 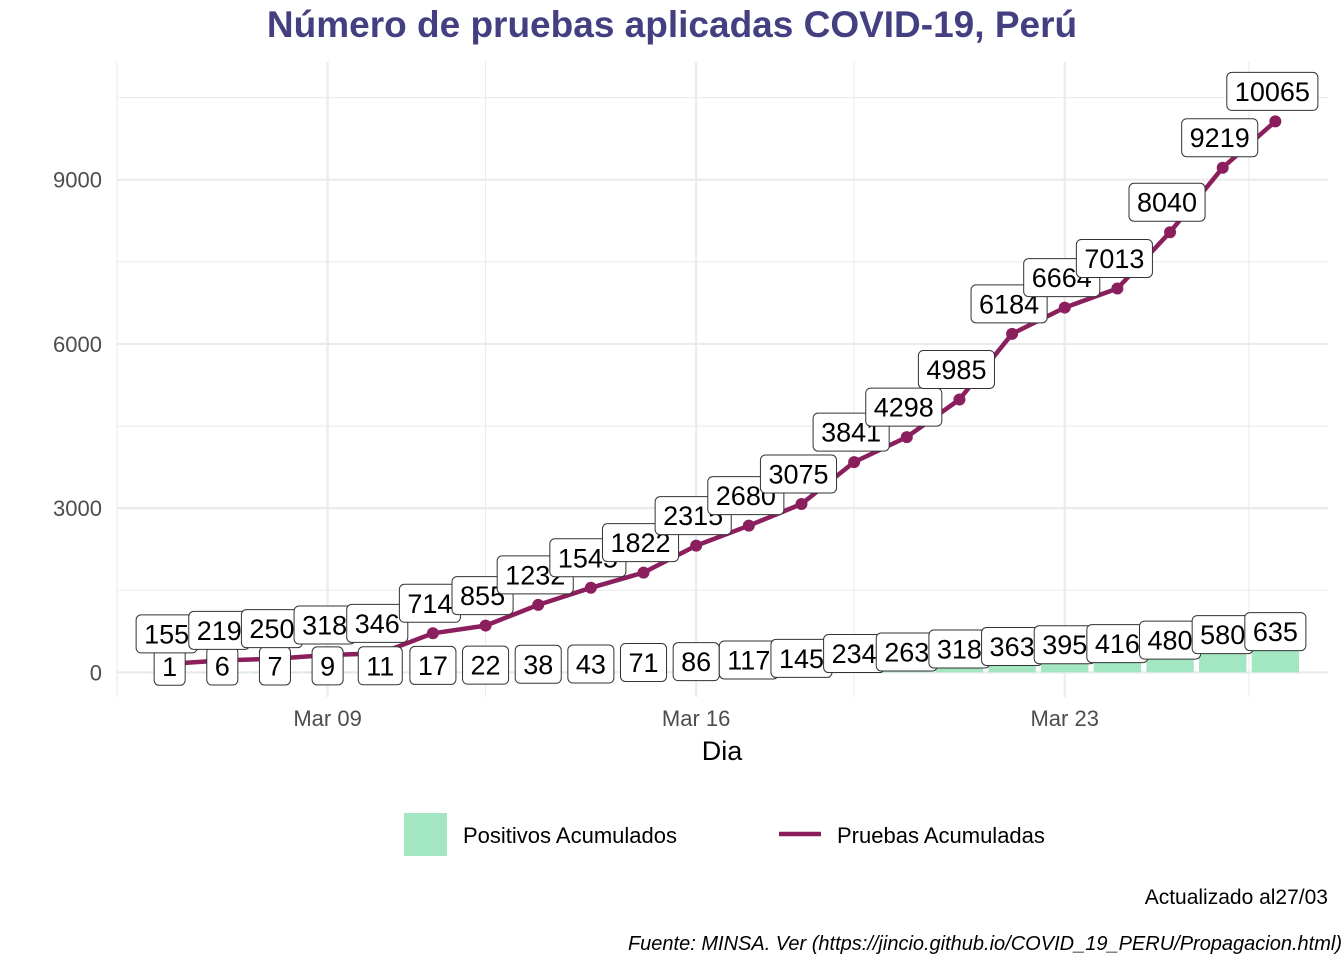 I want to click on point-label: 155, so click(x=166, y=634).